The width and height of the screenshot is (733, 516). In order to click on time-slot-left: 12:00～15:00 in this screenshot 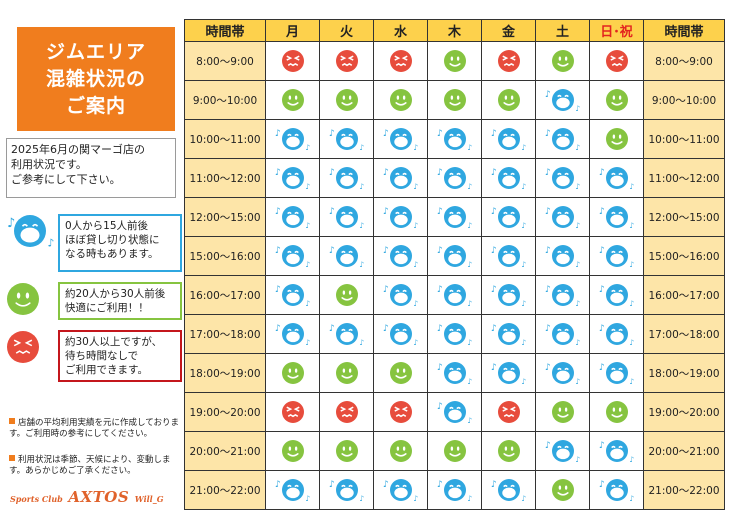, I will do `click(225, 217)`.